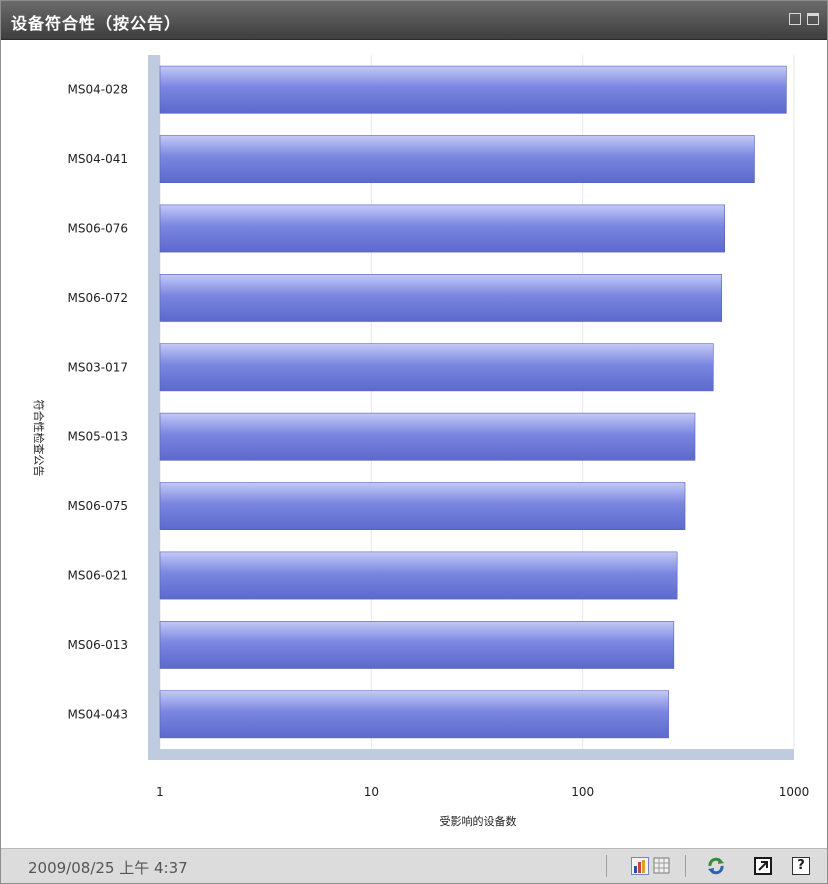 The image size is (828, 884). I want to click on table-view-icon, so click(662, 866).